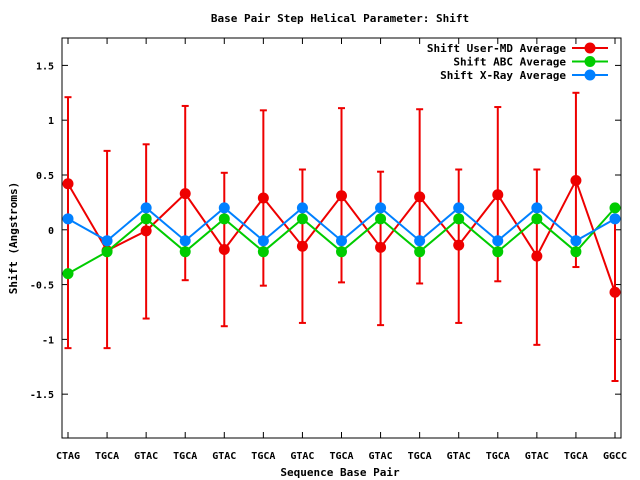 Image resolution: width=640 pixels, height=480 pixels. What do you see at coordinates (48, 340) in the screenshot?
I see `y-tick-label: -1` at bounding box center [48, 340].